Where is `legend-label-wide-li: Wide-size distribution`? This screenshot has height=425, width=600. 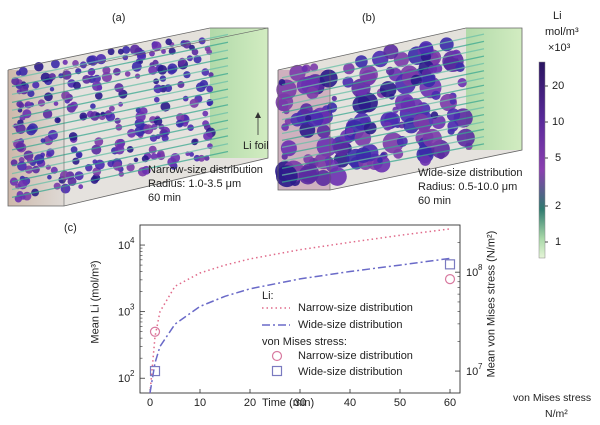
legend-label-wide-li: Wide-size distribution is located at coordinates (350, 325).